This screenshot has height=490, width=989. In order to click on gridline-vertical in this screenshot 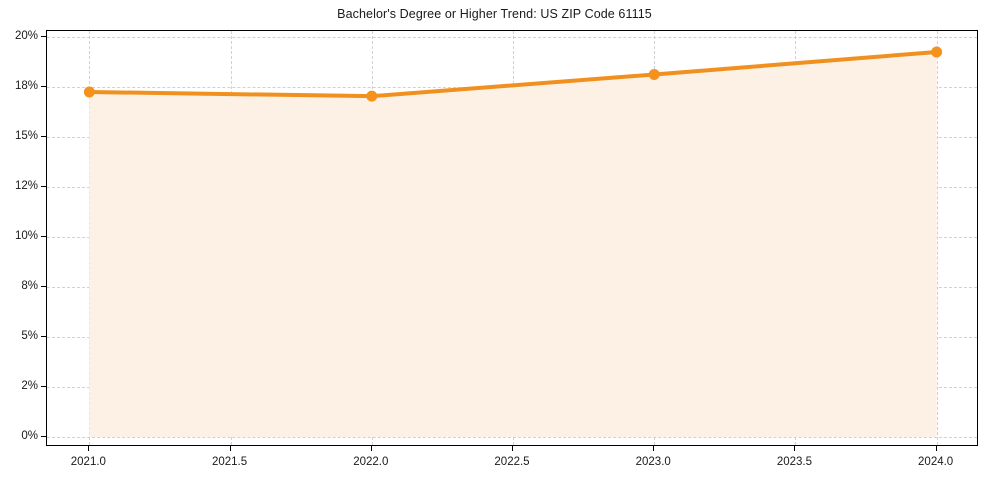, I will do `click(937, 238)`.